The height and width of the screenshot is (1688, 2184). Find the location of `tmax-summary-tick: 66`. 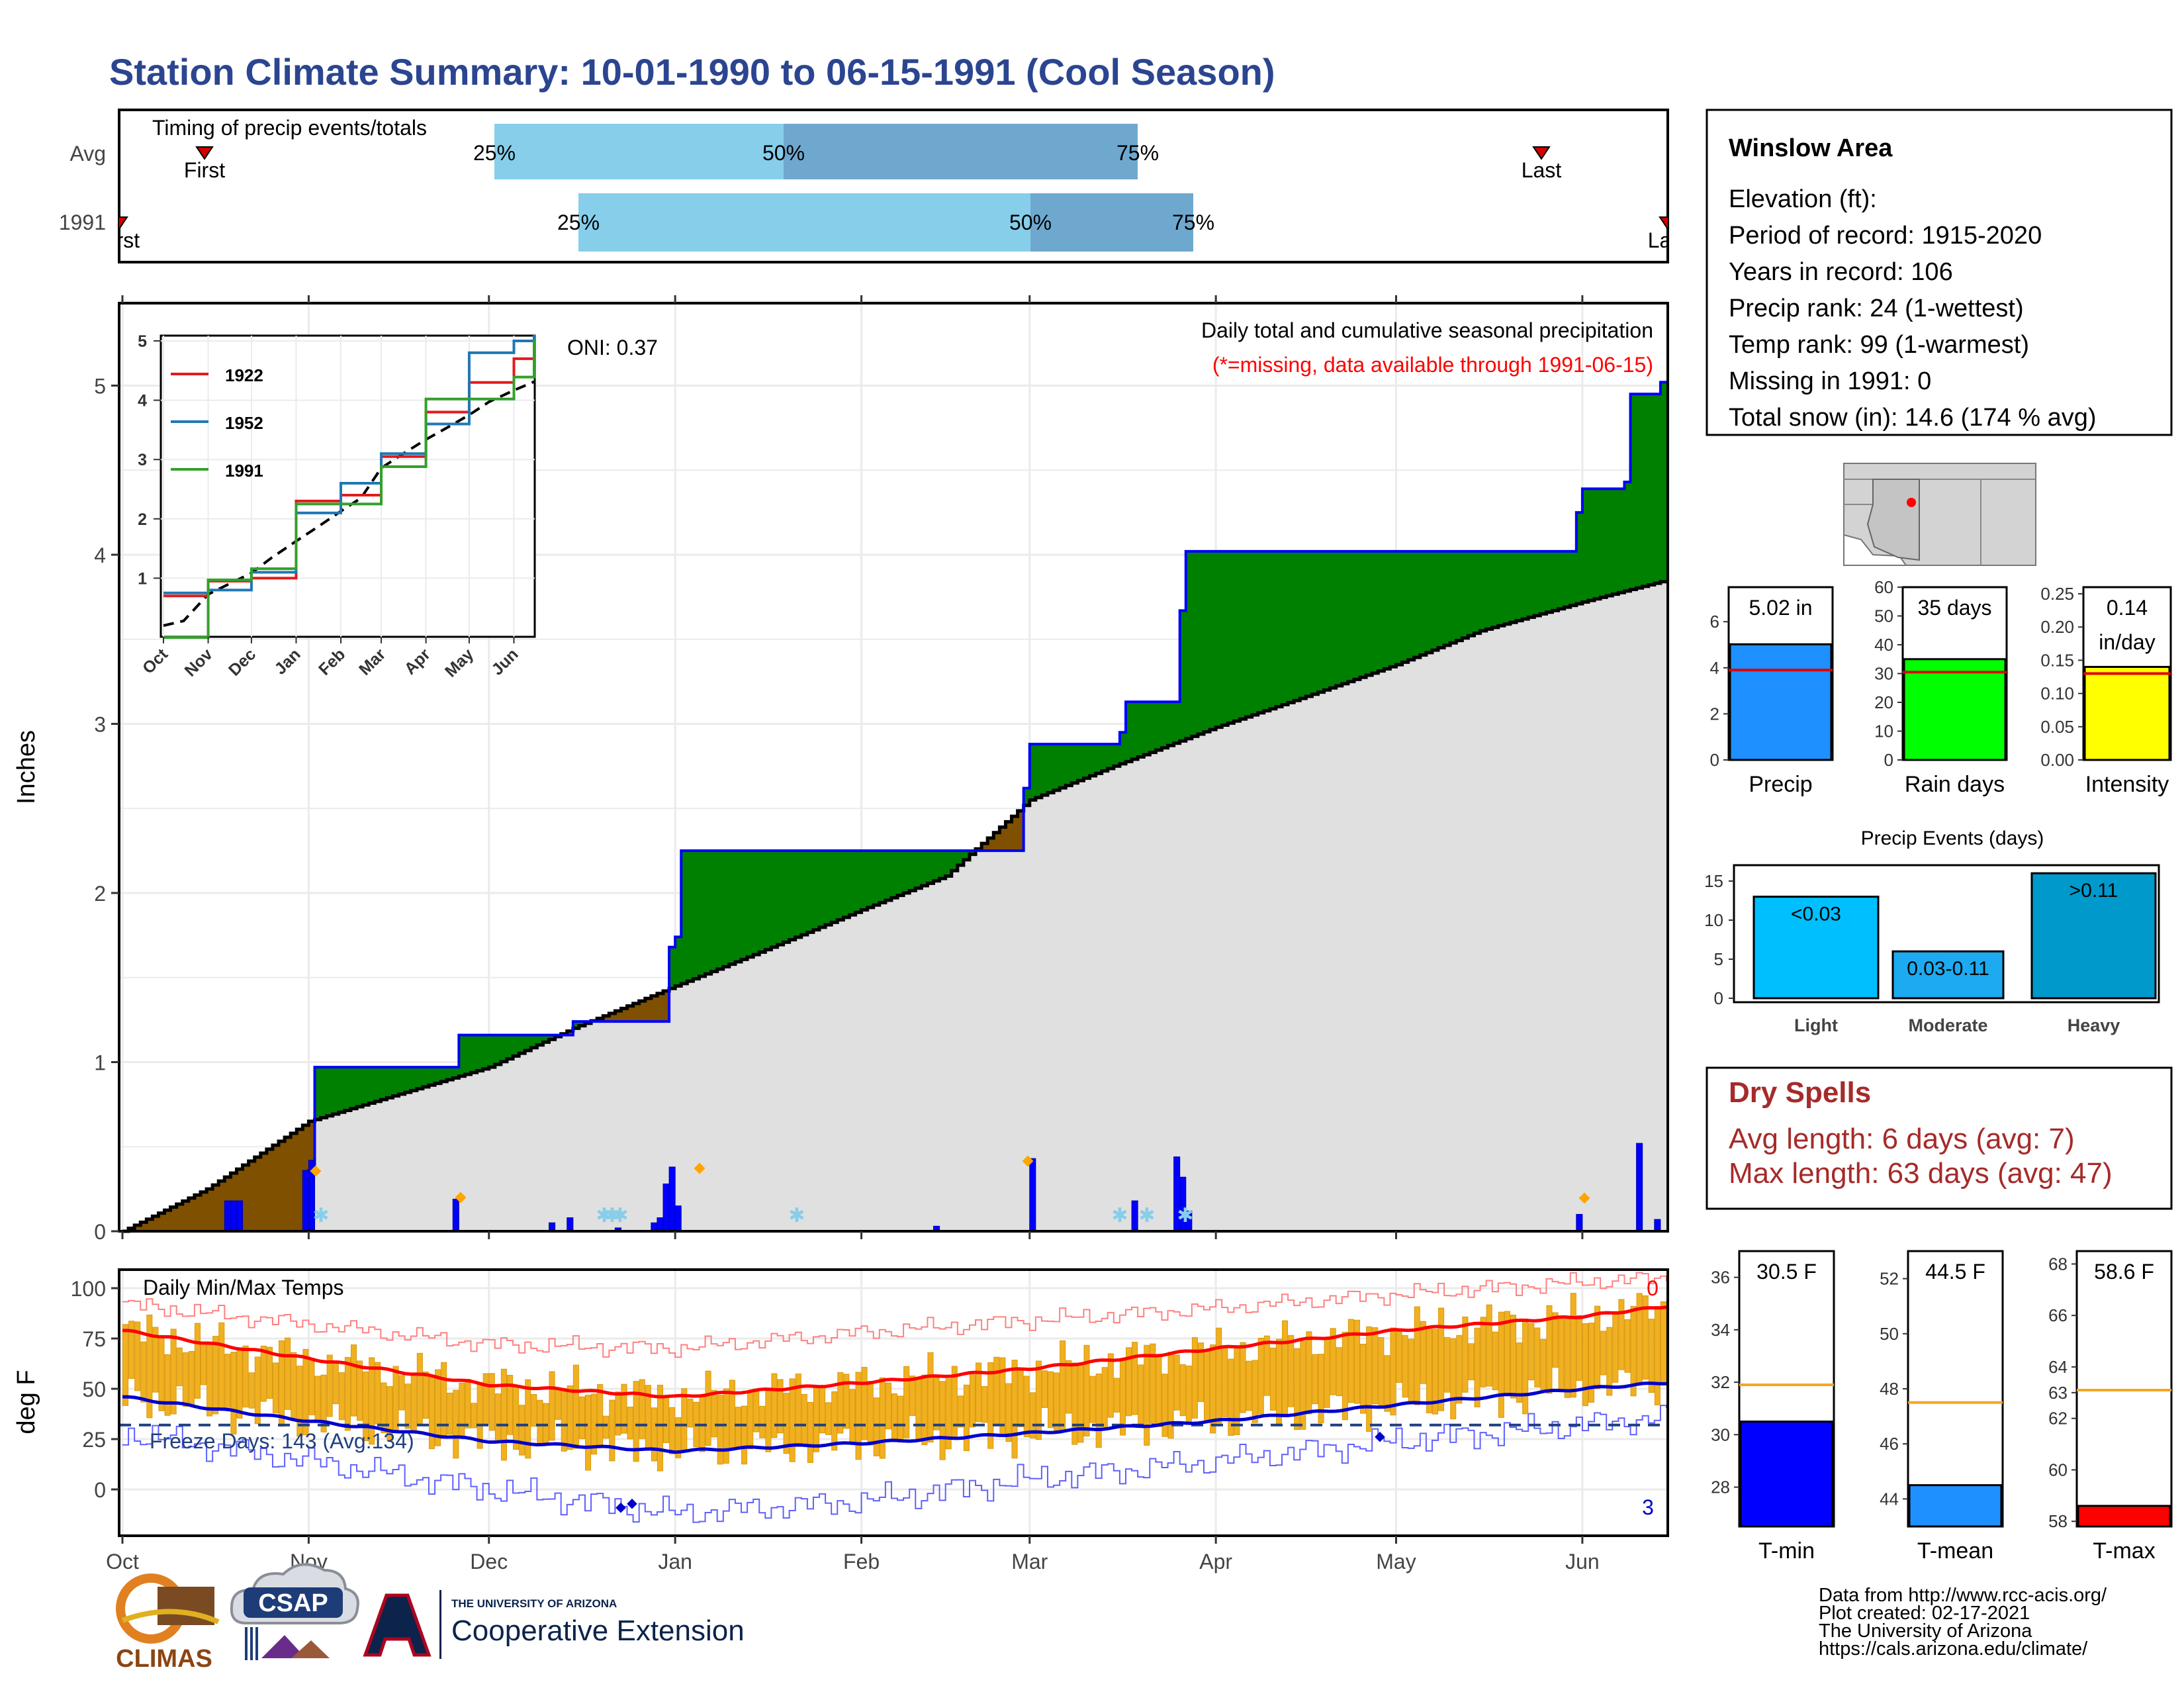

tmax-summary-tick: 66 is located at coordinates (2058, 1315).